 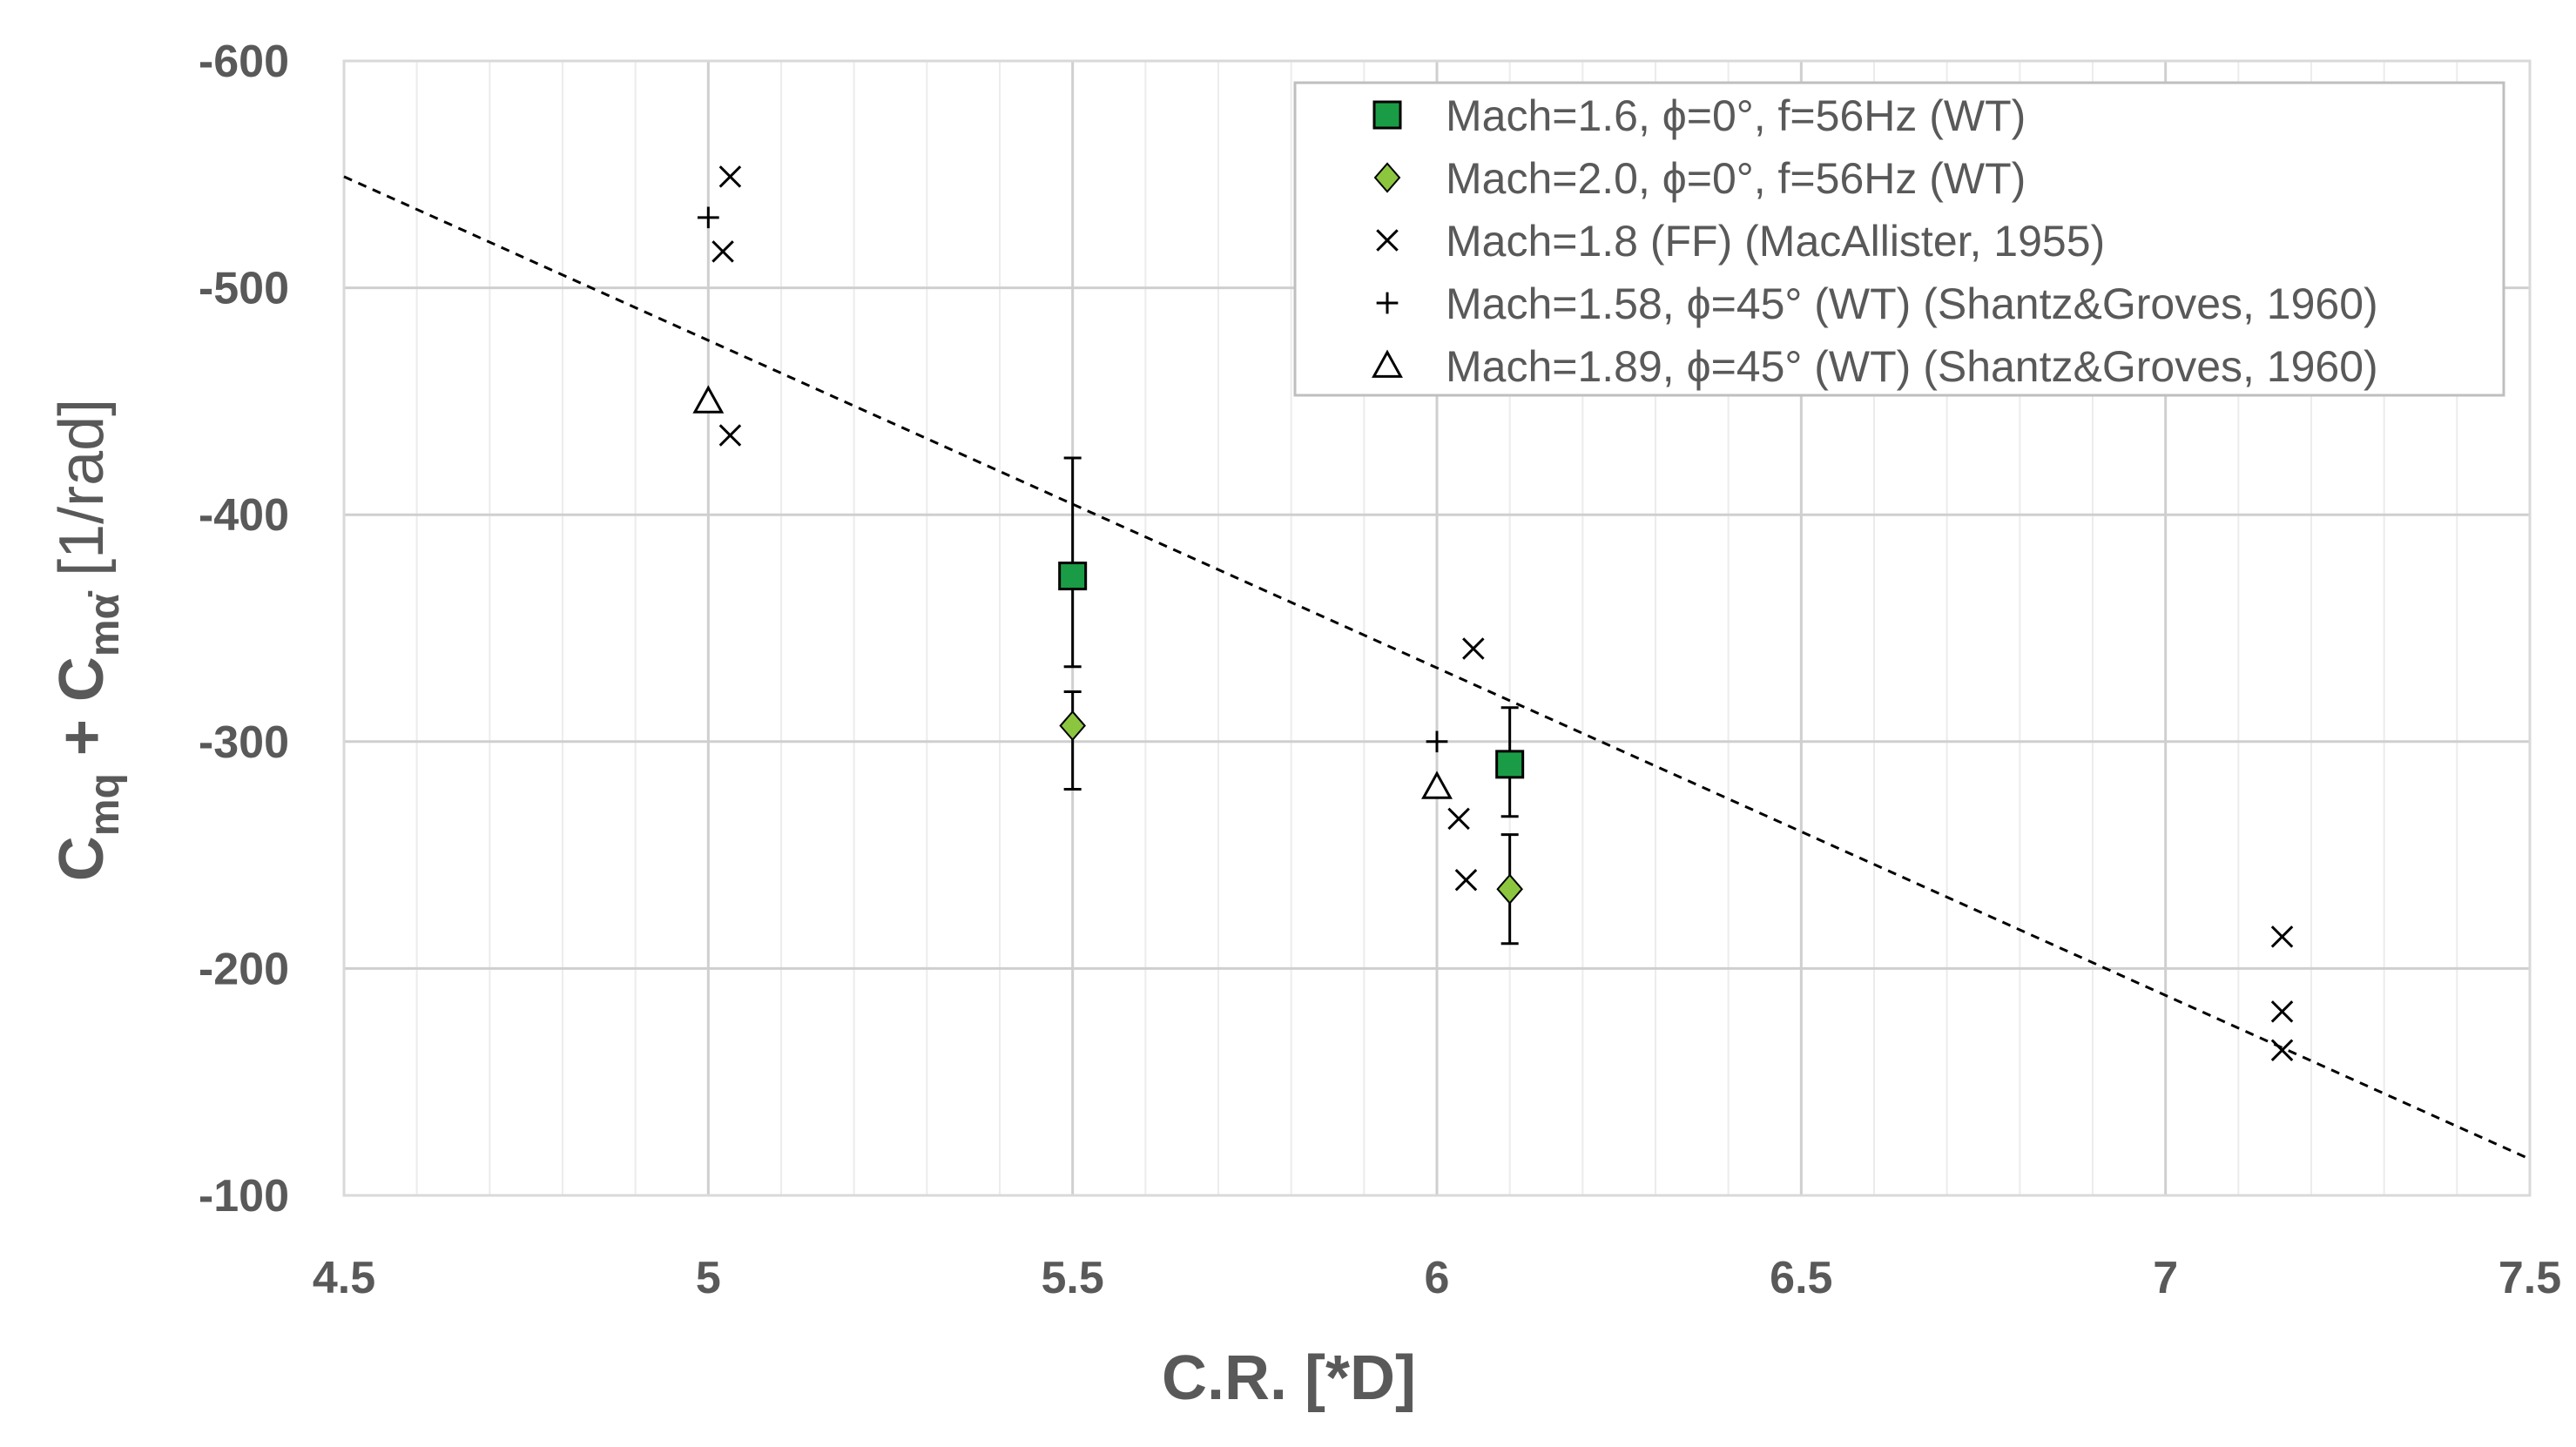 I want to click on y-axis-tick-labels: -600 -500 -400 -300 -200 -100, so click(x=244, y=629).